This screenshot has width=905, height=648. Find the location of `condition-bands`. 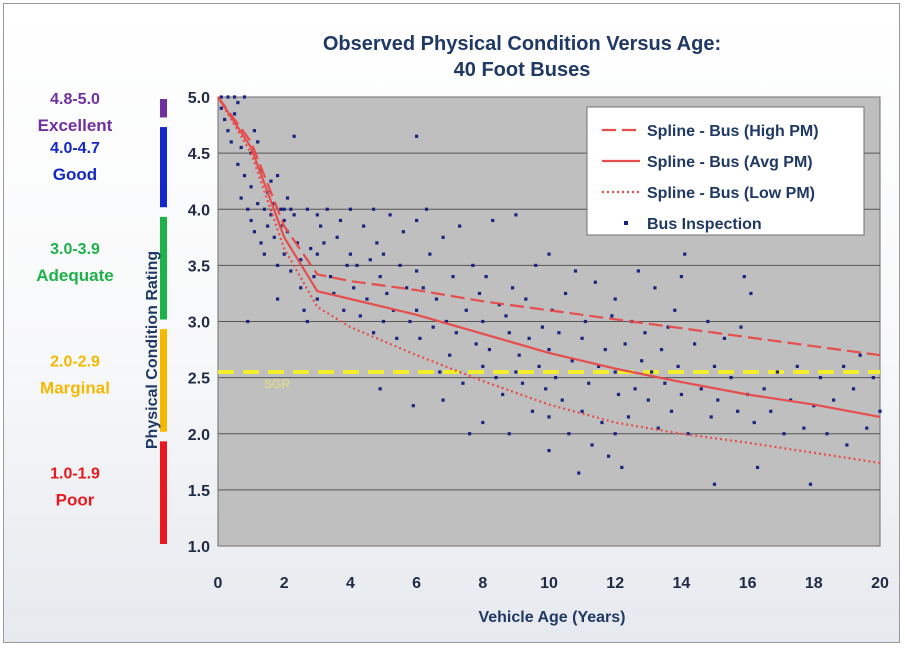

condition-bands is located at coordinates (163, 321).